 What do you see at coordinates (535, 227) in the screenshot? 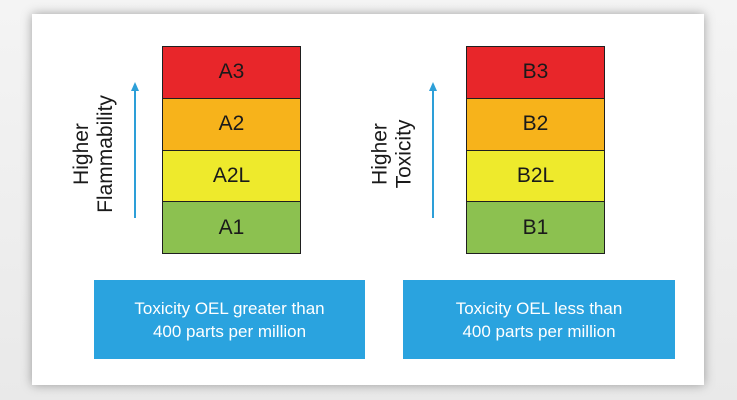
I see `class-cell-b1: B1` at bounding box center [535, 227].